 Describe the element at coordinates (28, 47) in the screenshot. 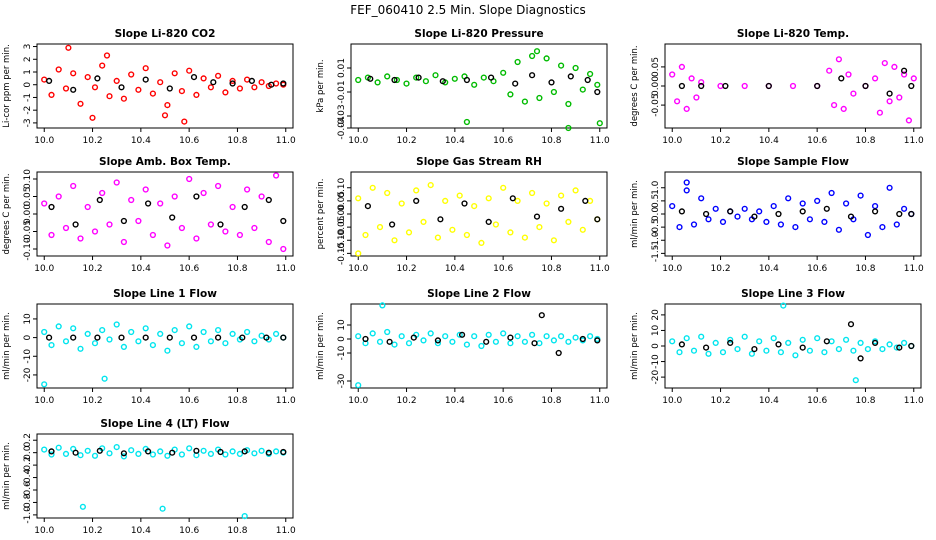

I see `y-tick-label: 3` at that location.